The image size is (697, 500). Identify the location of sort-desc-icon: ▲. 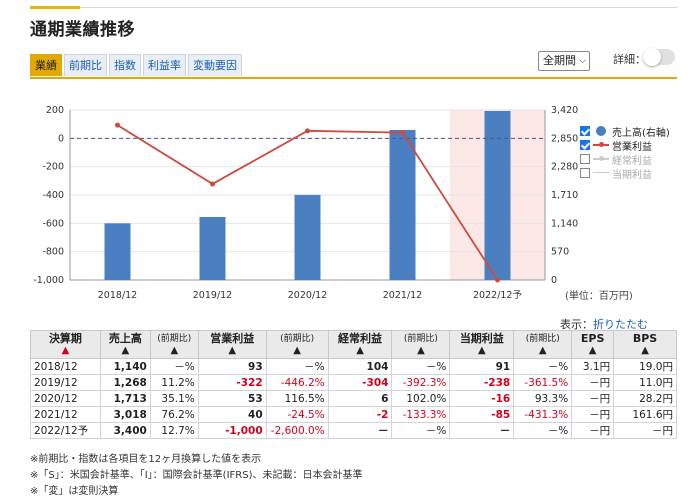
(65, 350).